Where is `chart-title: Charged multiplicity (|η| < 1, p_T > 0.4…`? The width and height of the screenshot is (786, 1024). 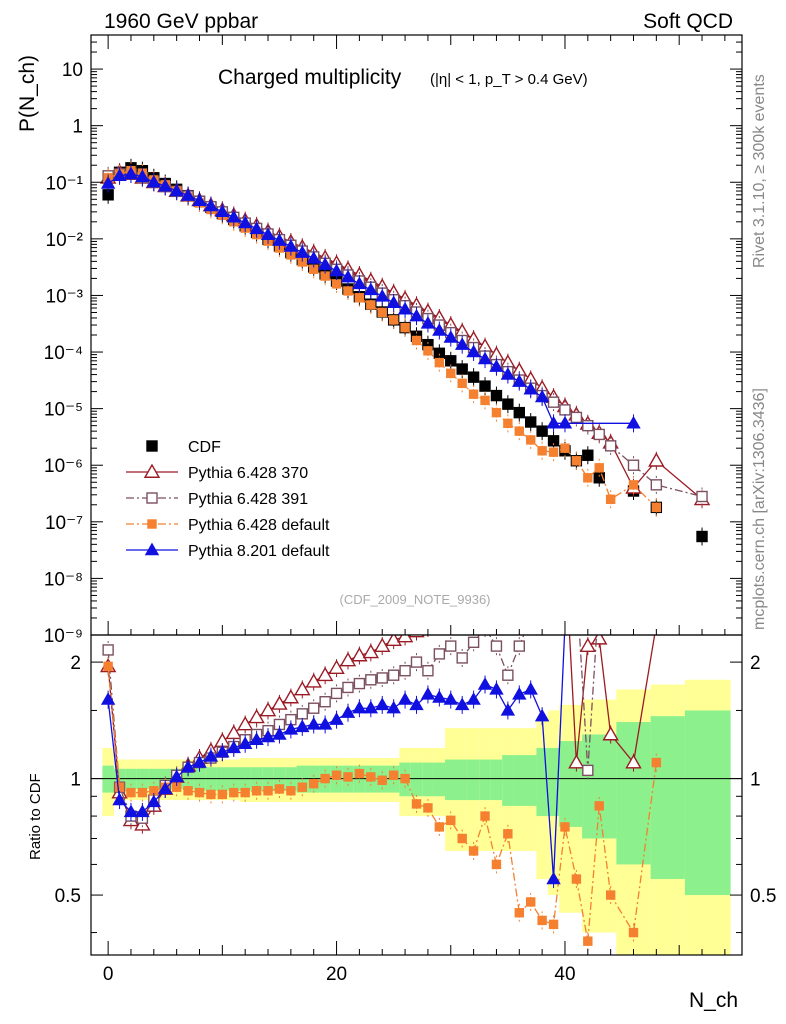
chart-title: Charged multiplicity (|η| < 1, p_T > 0.4… is located at coordinates (403, 77).